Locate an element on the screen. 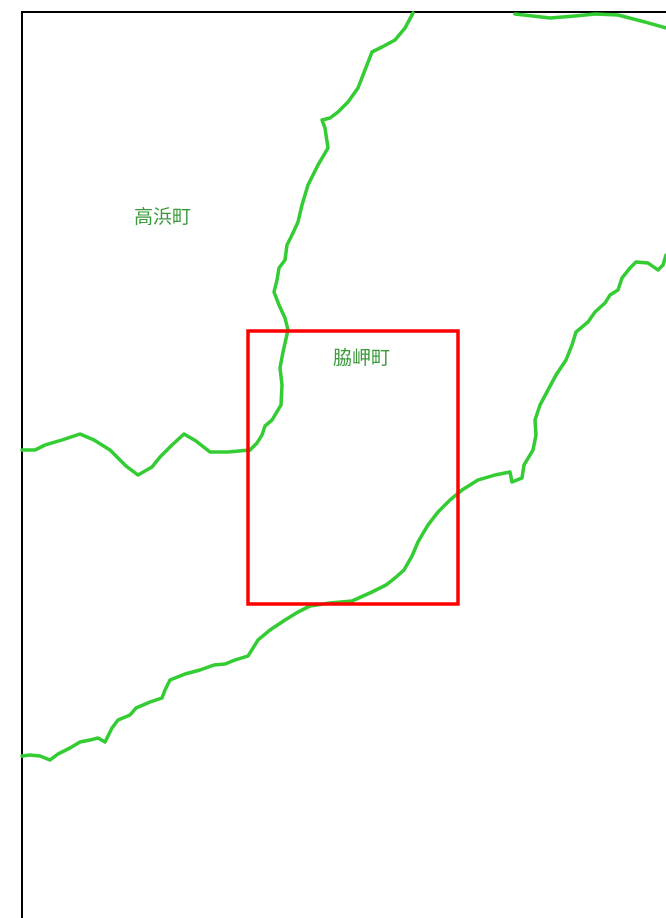 This screenshot has width=666, height=918. highlight-box is located at coordinates (353, 467).